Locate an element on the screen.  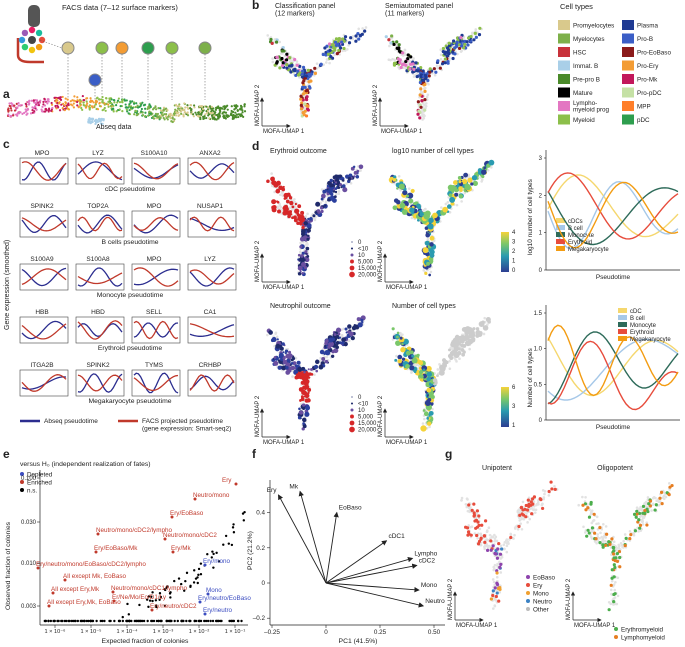
axis-label: MOFA-UMAP 2 is located at coordinates (376, 105).